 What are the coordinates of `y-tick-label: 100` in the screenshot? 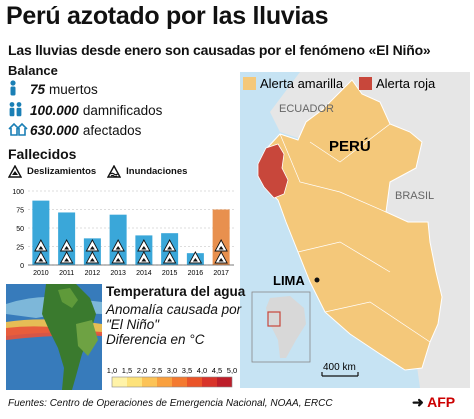 It's located at (18, 192).